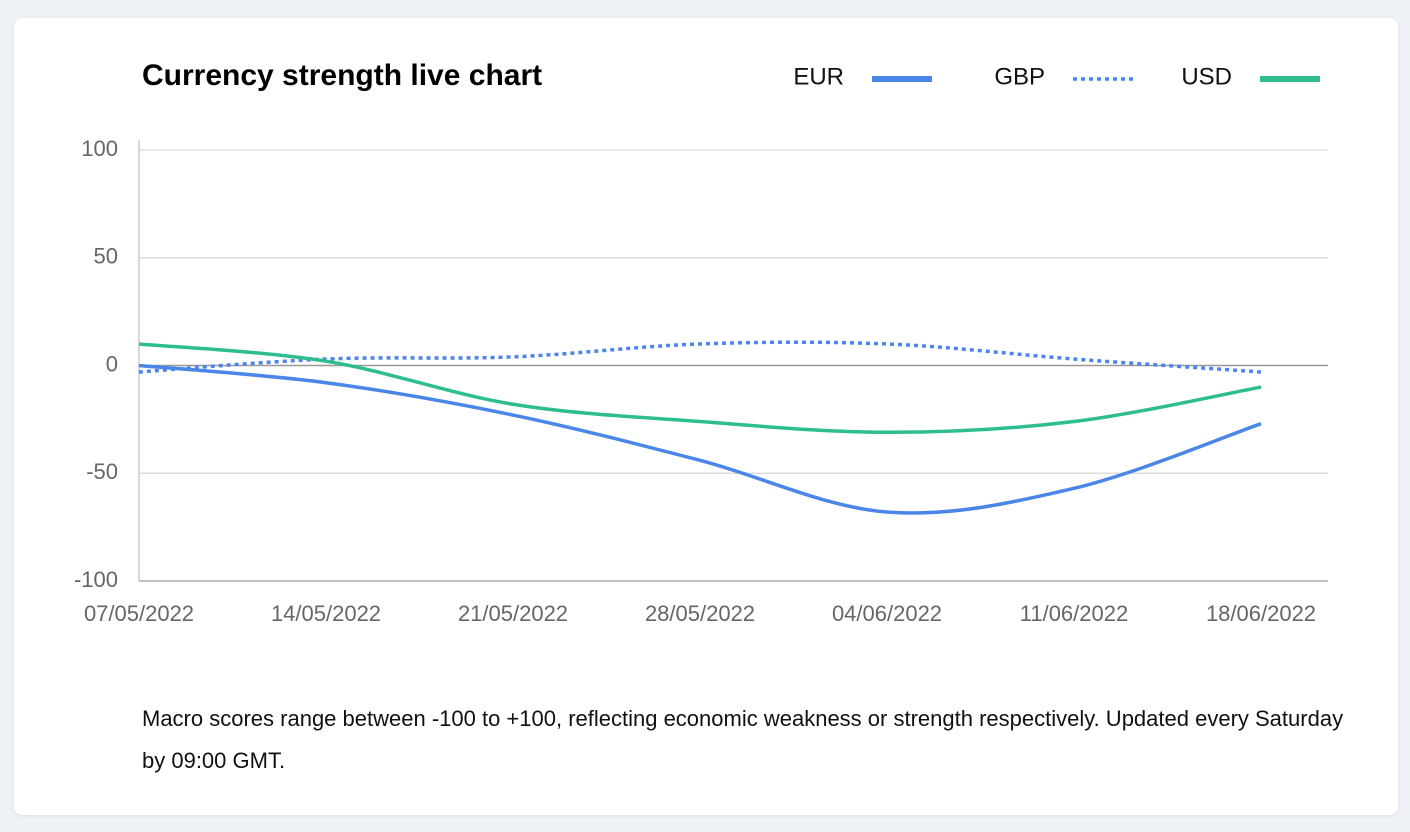 The width and height of the screenshot is (1410, 832). What do you see at coordinates (99, 148) in the screenshot?
I see `y-tick-label: 100` at bounding box center [99, 148].